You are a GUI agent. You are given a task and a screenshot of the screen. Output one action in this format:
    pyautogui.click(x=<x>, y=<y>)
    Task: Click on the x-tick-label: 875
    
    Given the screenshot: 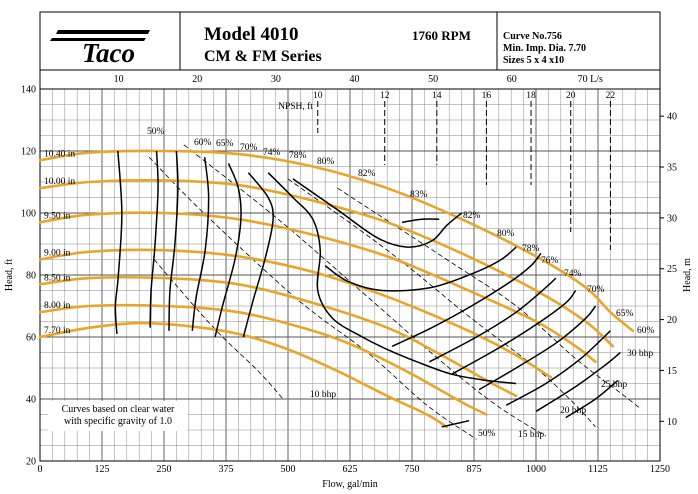 What is the action you would take?
    pyautogui.click(x=474, y=469)
    